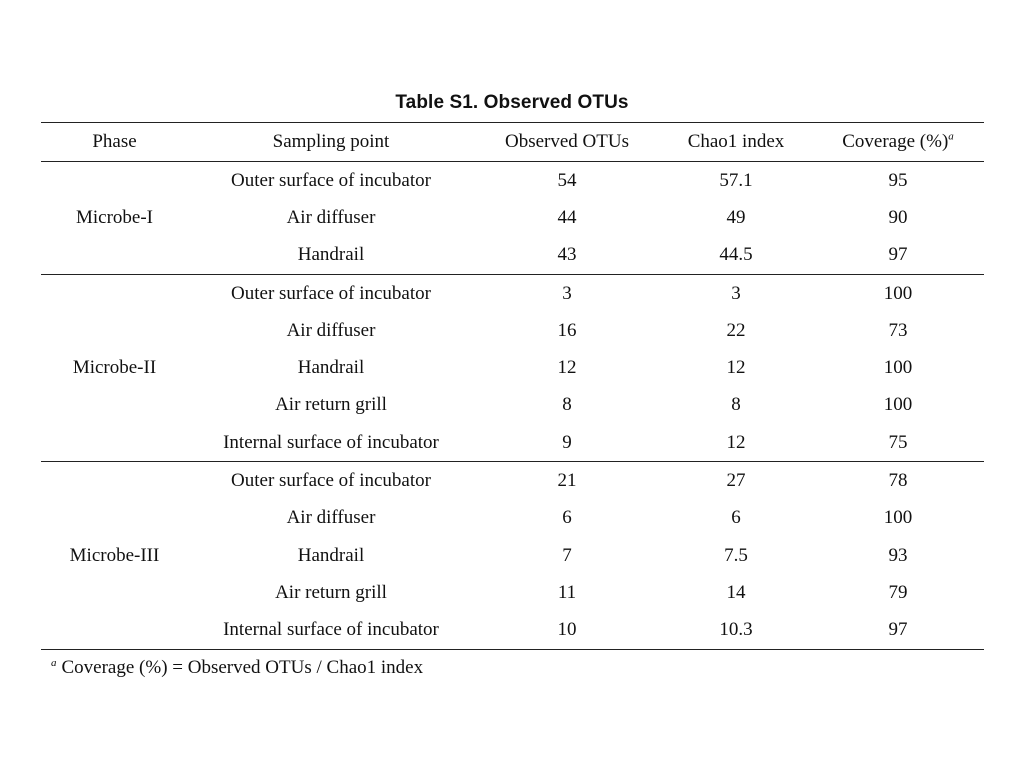 This screenshot has height=784, width=1024. What do you see at coordinates (512, 518) in the screenshot?
I see `table-row: Air diffuser 6 6 100` at bounding box center [512, 518].